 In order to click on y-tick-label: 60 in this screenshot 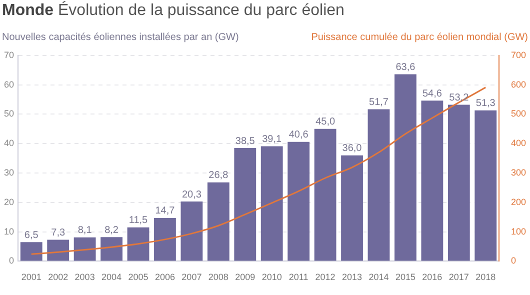, I will do `click(9, 84)`.